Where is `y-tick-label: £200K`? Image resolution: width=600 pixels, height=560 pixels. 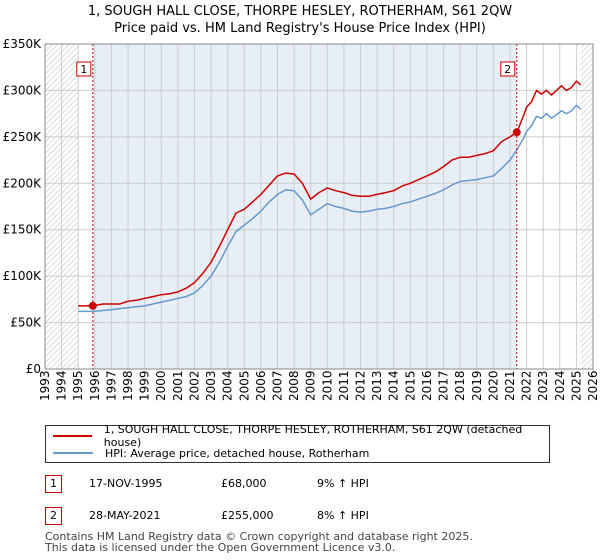
y-tick-label: £200K is located at coordinates (23, 183).